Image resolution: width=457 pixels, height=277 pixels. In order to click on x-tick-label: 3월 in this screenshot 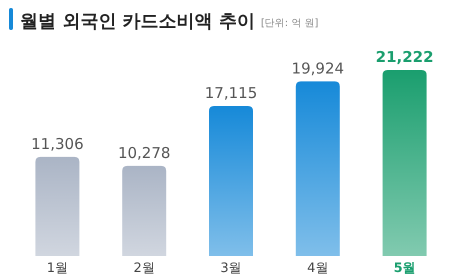, I will do `click(231, 268)`.